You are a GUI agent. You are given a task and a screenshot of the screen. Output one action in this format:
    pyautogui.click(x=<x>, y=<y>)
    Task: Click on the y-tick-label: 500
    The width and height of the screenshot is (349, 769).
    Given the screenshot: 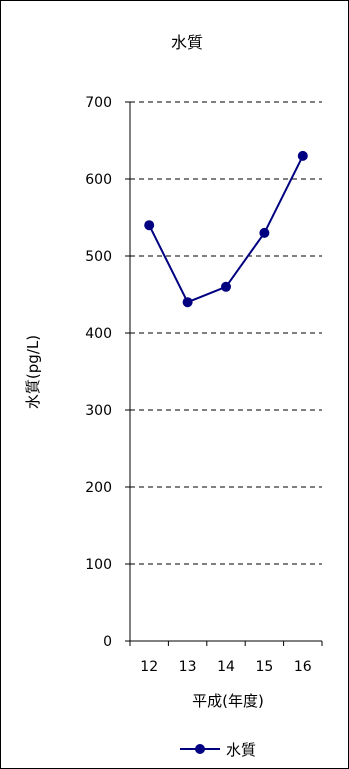 What is the action you would take?
    pyautogui.click(x=98, y=257)
    